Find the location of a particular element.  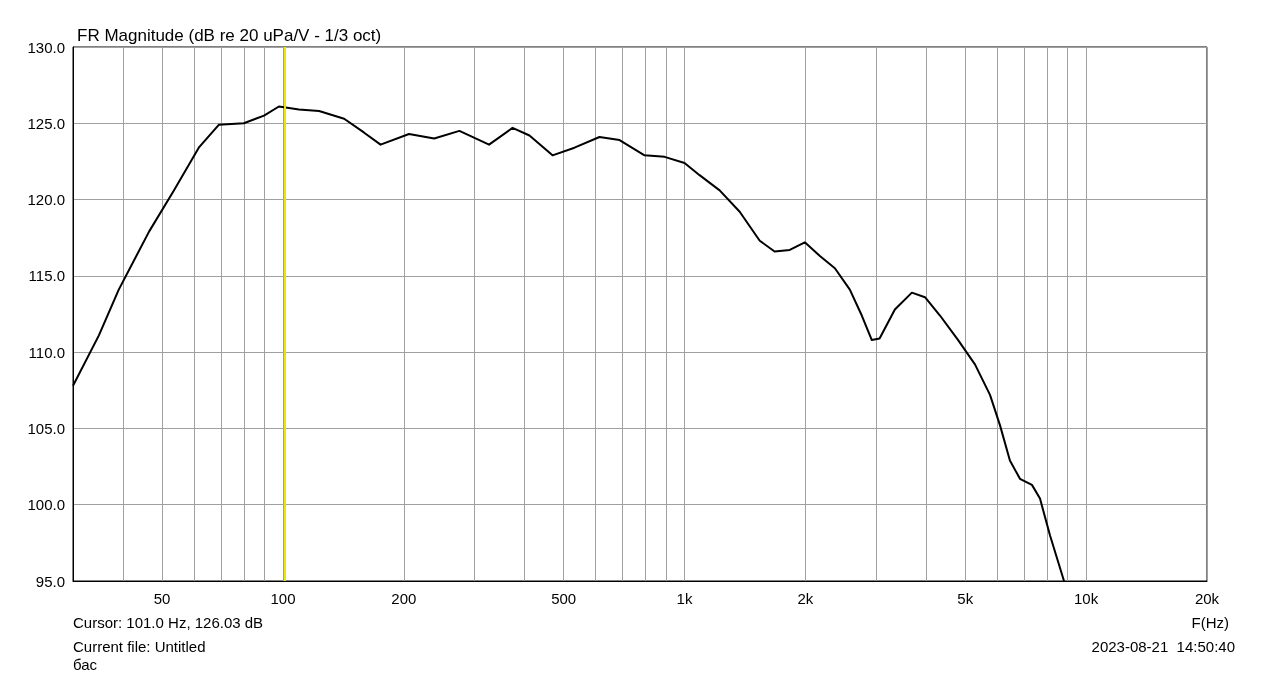

y-tick-label: 115.0 is located at coordinates (46, 276).